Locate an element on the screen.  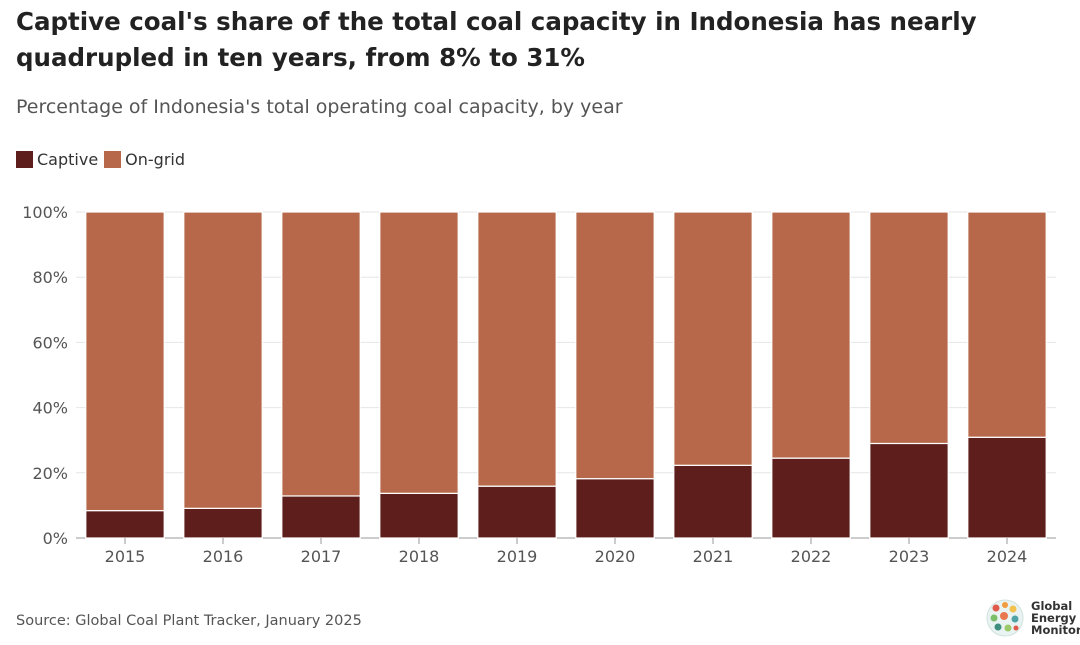
x-tick-label: 2023 is located at coordinates (909, 556).